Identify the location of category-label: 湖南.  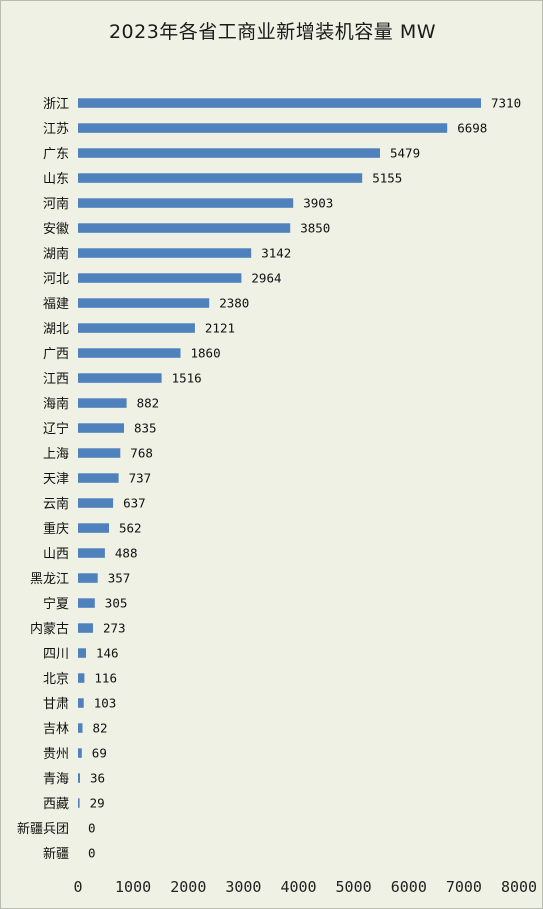
(56, 254).